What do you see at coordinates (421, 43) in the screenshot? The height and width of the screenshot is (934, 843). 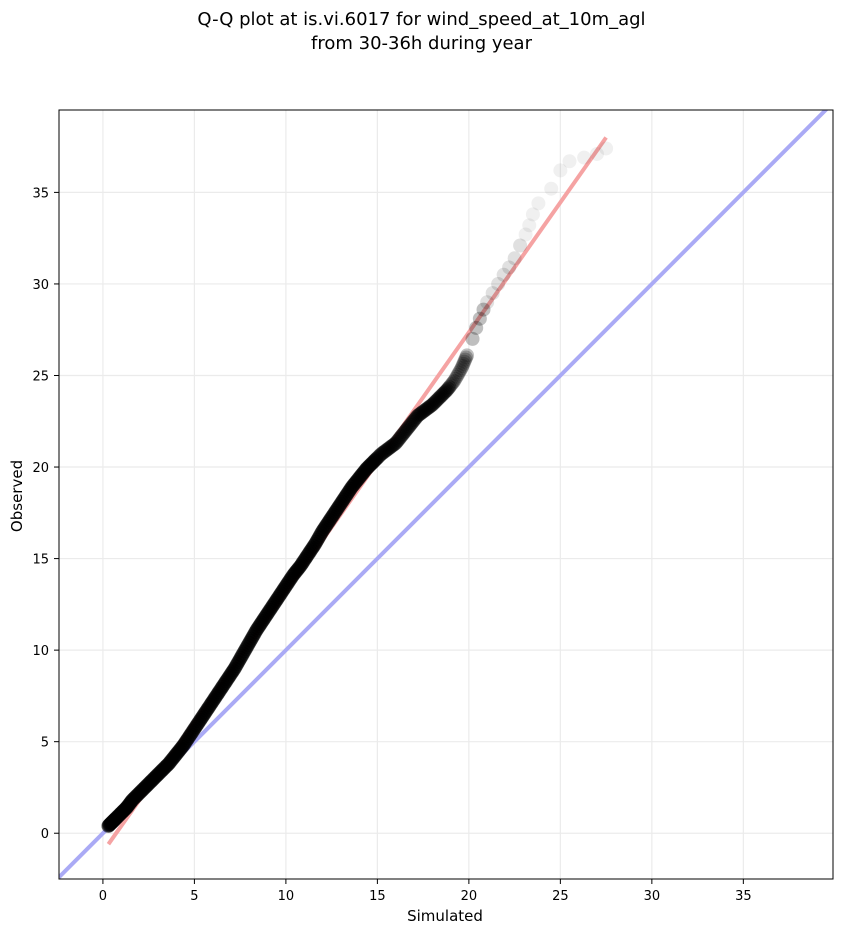 I see `chart-title-line-2: from 30-36h during year` at bounding box center [421, 43].